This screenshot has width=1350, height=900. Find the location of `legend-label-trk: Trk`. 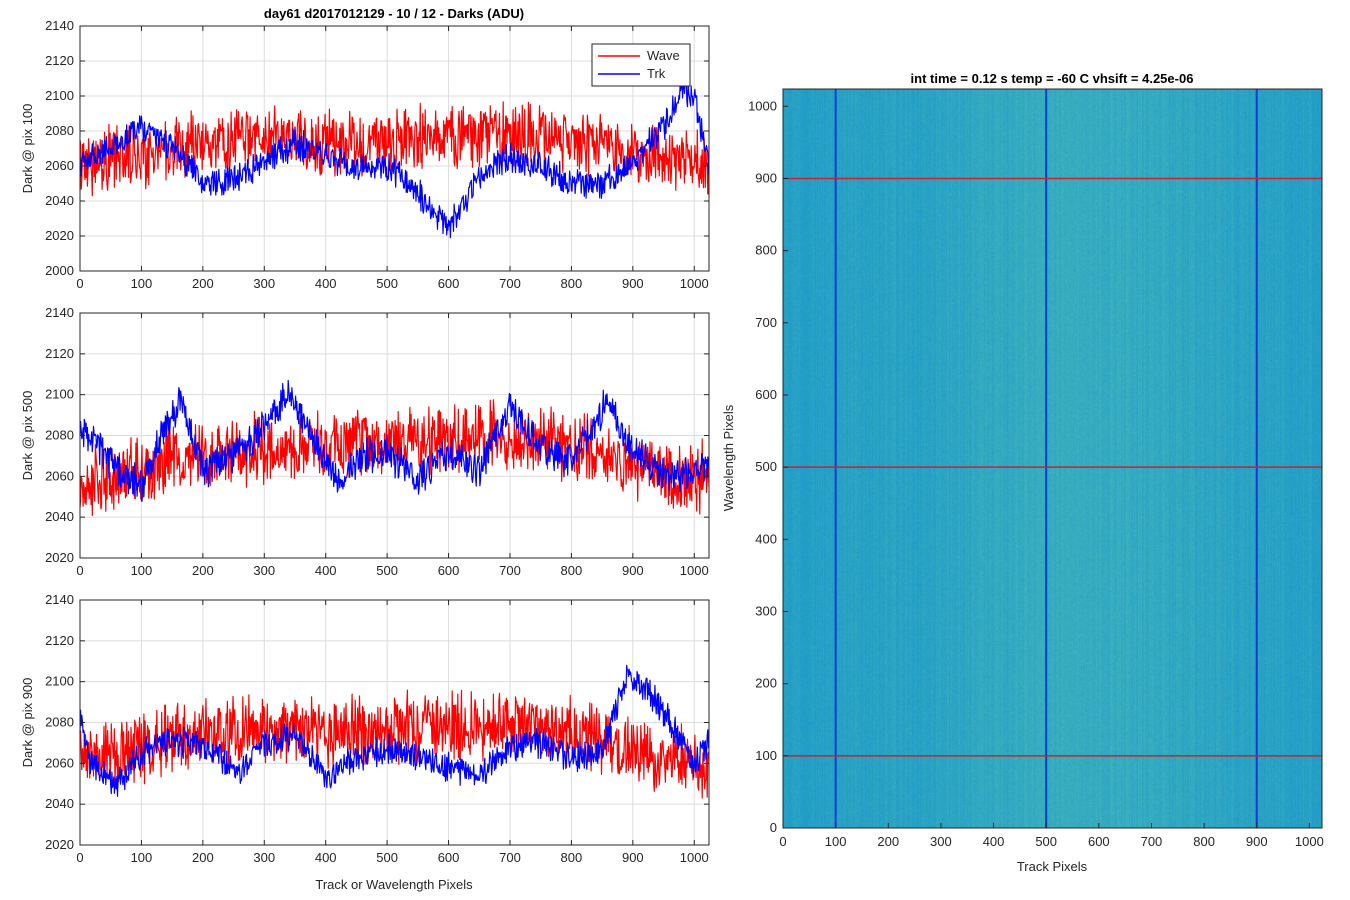

legend-label-trk: Trk is located at coordinates (656, 73).